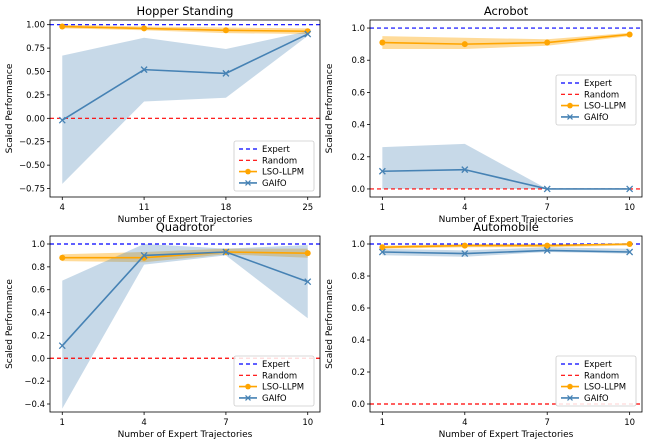 Image resolution: width=650 pixels, height=439 pixels. I want to click on y-tick-label: 0.0, so click(358, 405).